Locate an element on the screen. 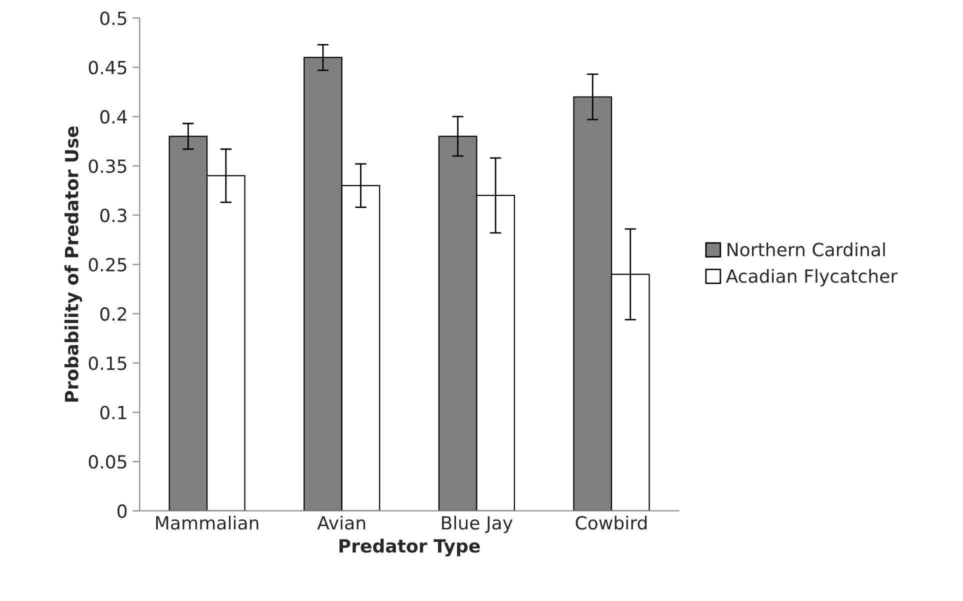 The width and height of the screenshot is (963, 601). y-tick-label: 0.35 is located at coordinates (107, 166).